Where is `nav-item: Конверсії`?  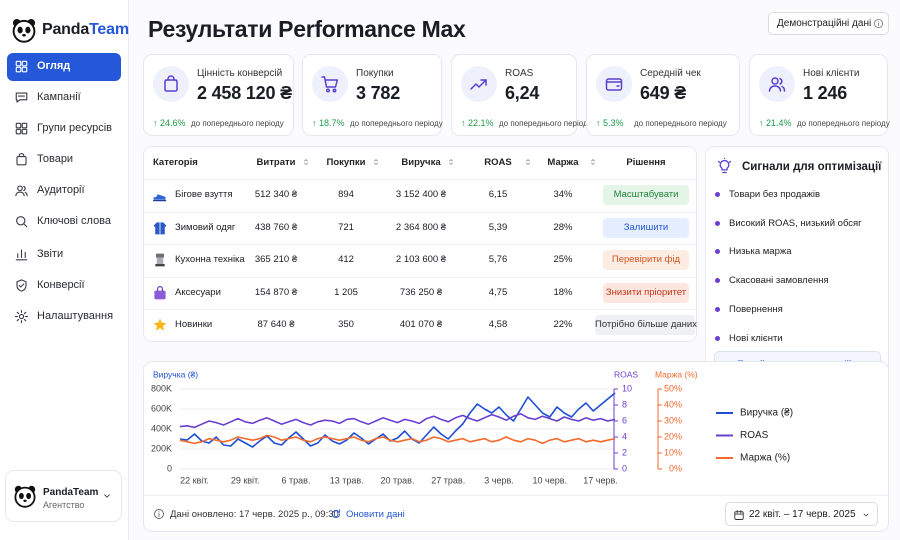 nav-item: Конверсії is located at coordinates (64, 286).